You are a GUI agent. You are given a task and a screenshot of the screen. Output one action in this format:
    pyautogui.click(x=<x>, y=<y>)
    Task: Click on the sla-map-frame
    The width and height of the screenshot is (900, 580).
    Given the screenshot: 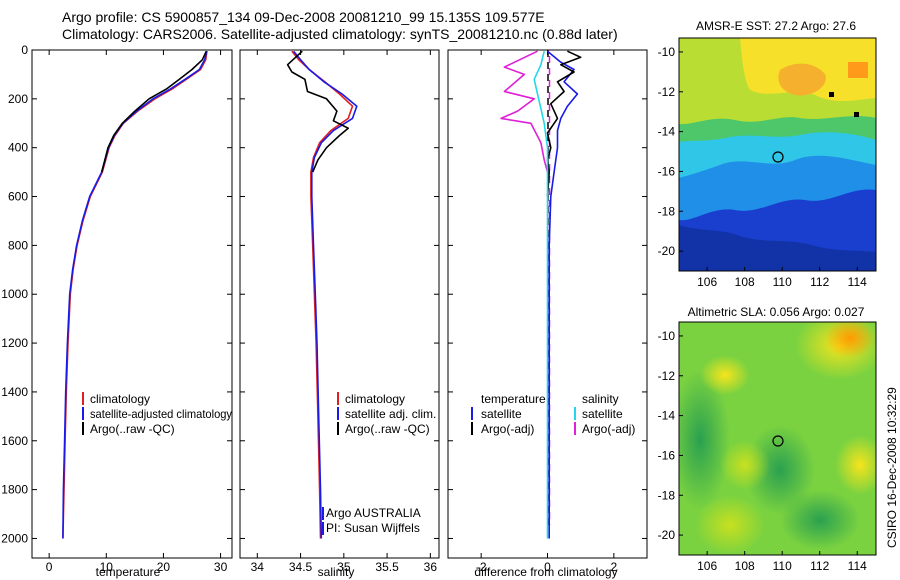 What is the action you would take?
    pyautogui.click(x=777, y=438)
    